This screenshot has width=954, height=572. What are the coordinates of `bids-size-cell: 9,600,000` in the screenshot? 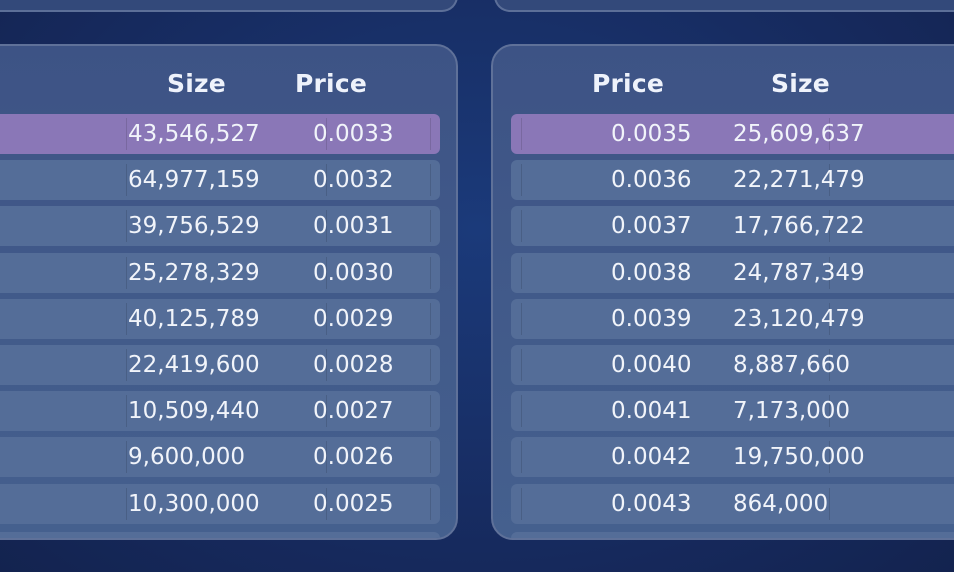 It's located at (187, 457).